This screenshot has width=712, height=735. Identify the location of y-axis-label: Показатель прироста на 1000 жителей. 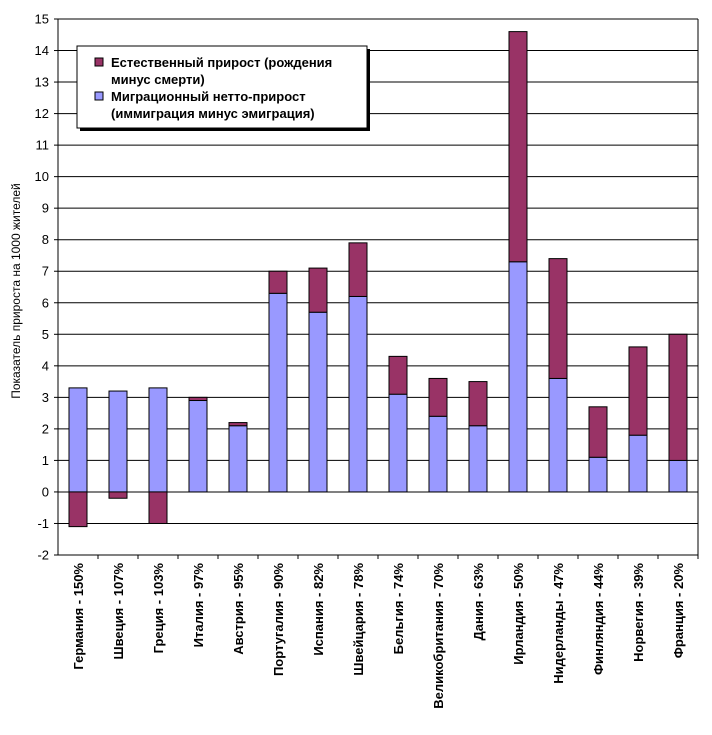
(16, 291).